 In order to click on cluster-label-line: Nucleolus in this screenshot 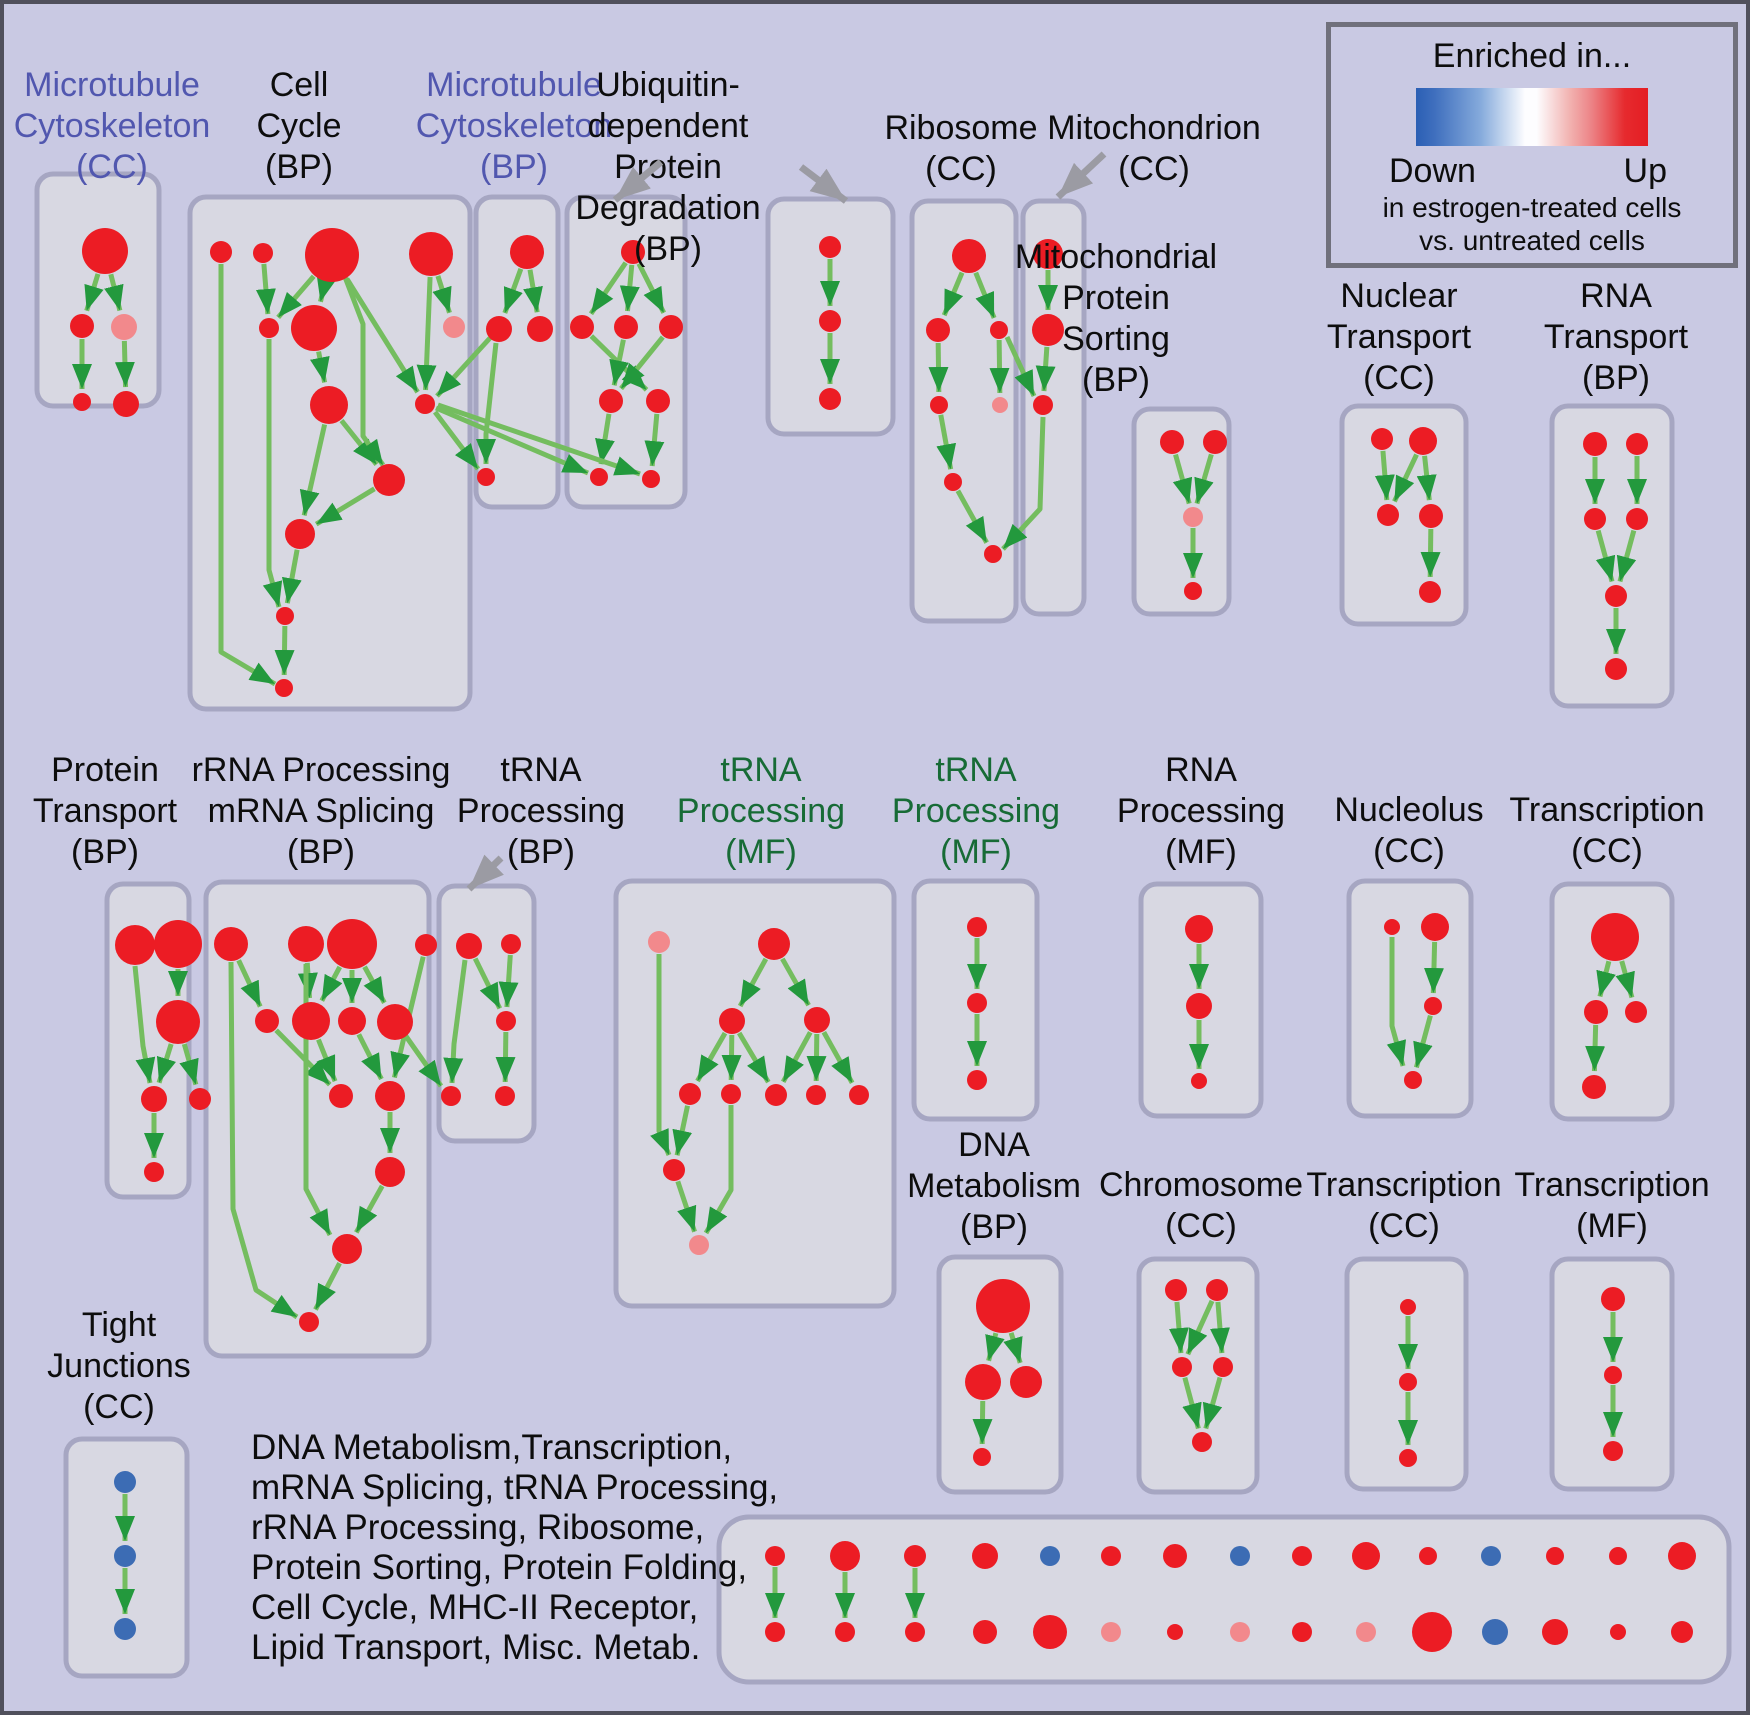, I will do `click(1408, 810)`.